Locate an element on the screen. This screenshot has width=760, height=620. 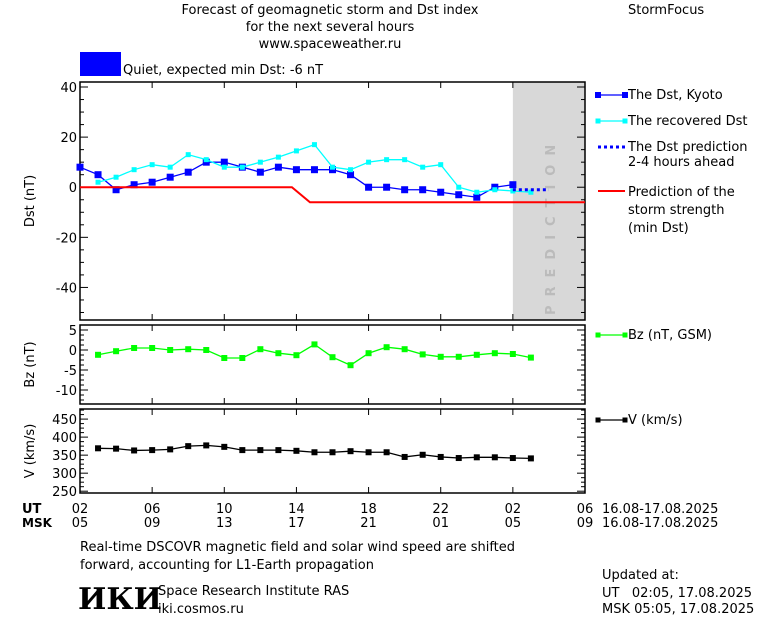
series-line is located at coordinates (332, 195).